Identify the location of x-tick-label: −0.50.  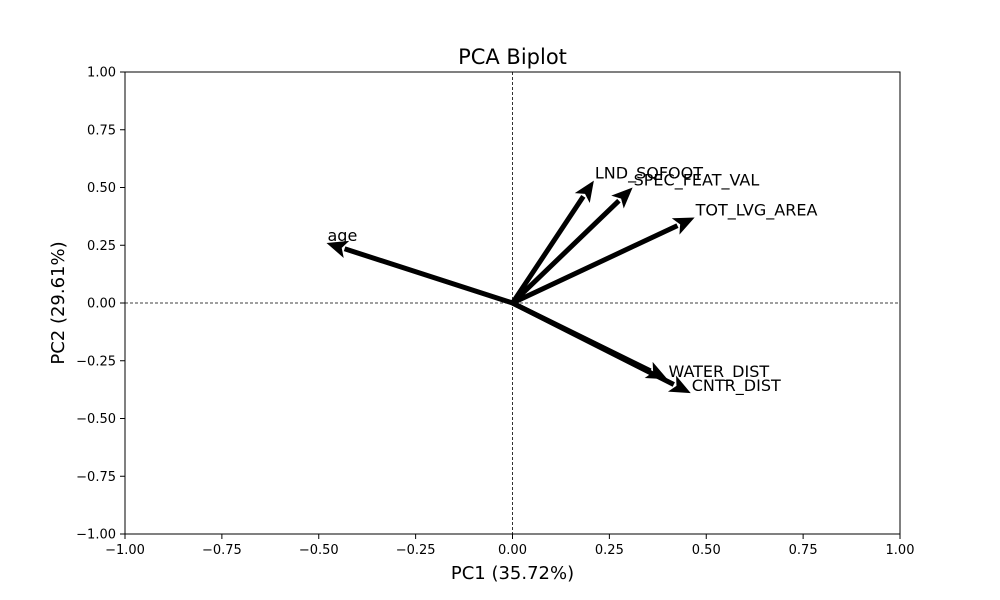
(319, 550).